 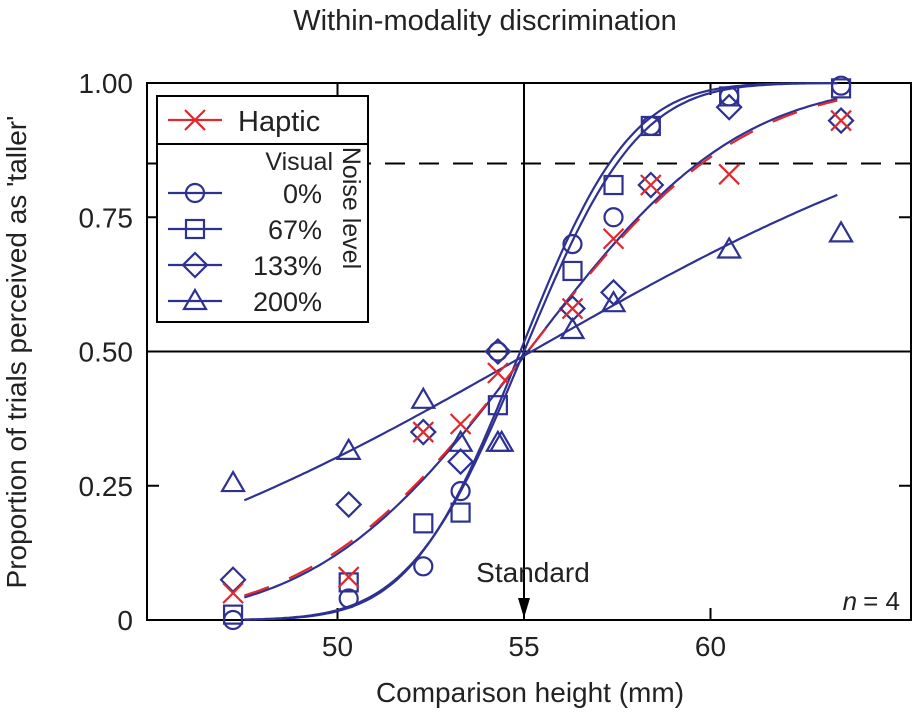 I want to click on x-tick-label: 50, so click(x=337, y=646).